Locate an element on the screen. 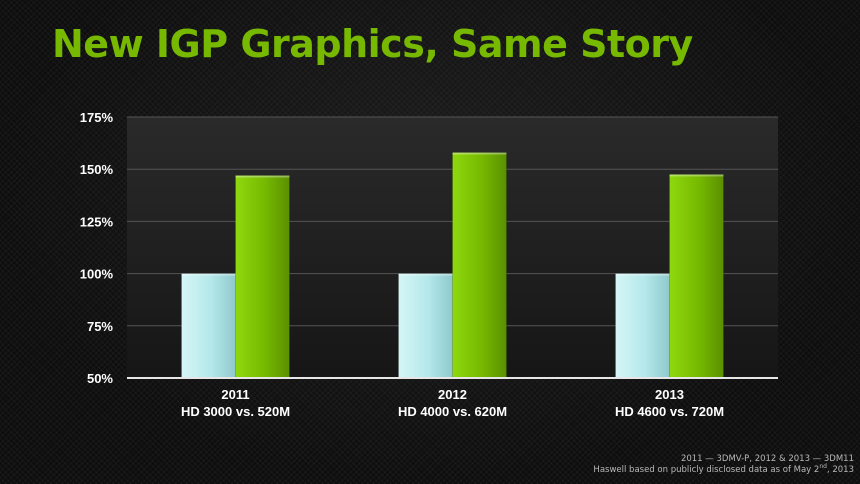 Image resolution: width=860 pixels, height=484 pixels. footnote-ordinal-suffix: nd is located at coordinates (823, 467).